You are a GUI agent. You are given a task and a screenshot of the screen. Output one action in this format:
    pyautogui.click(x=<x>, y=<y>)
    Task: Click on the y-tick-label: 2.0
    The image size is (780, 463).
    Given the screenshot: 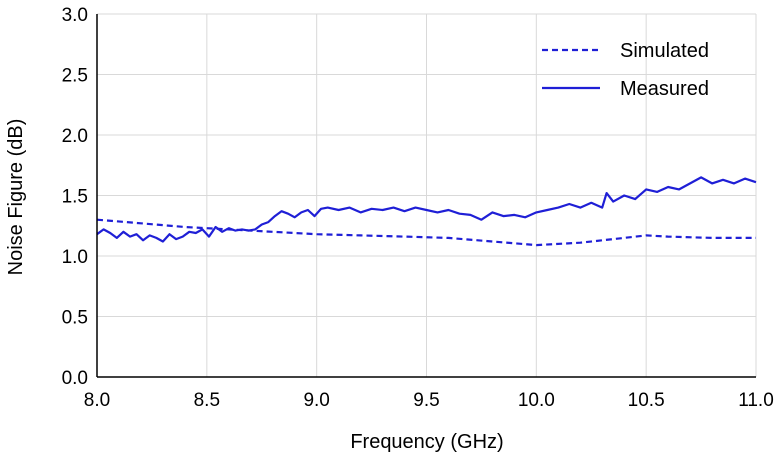 What is the action you would take?
    pyautogui.click(x=75, y=136)
    